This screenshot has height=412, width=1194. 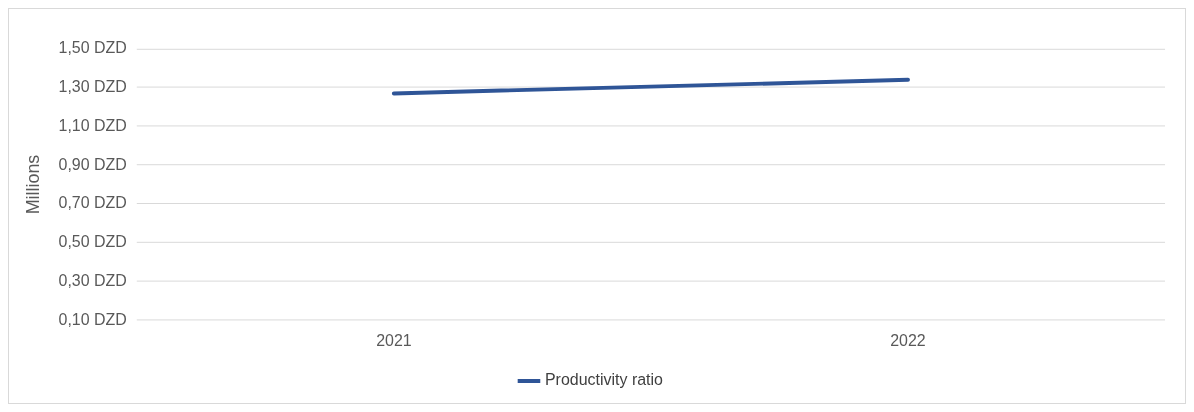 I want to click on y-tick-label: 0,30 DZD, so click(x=92, y=280).